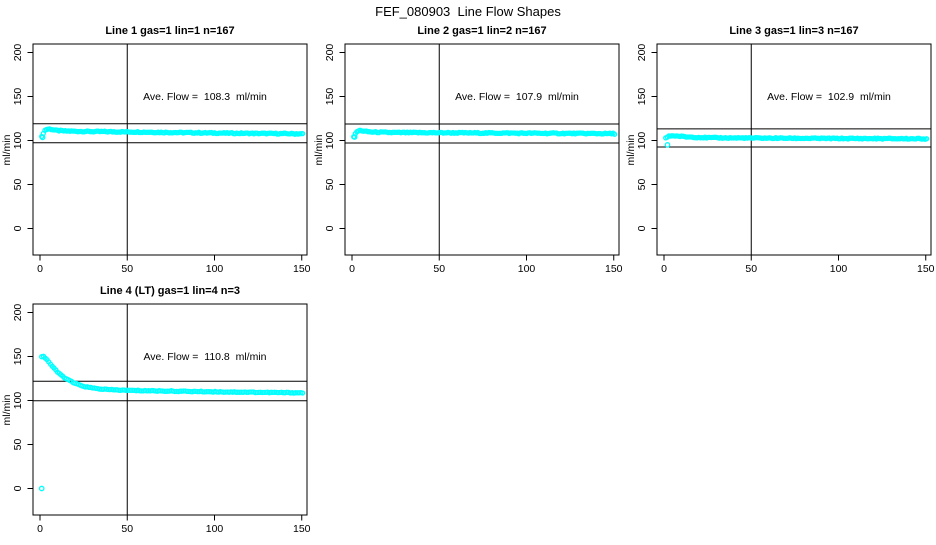 This screenshot has width=936, height=545. Describe the element at coordinates (793, 31) in the screenshot. I see `panel-title: Line 3 gas=1 lin=3 n=167` at that location.